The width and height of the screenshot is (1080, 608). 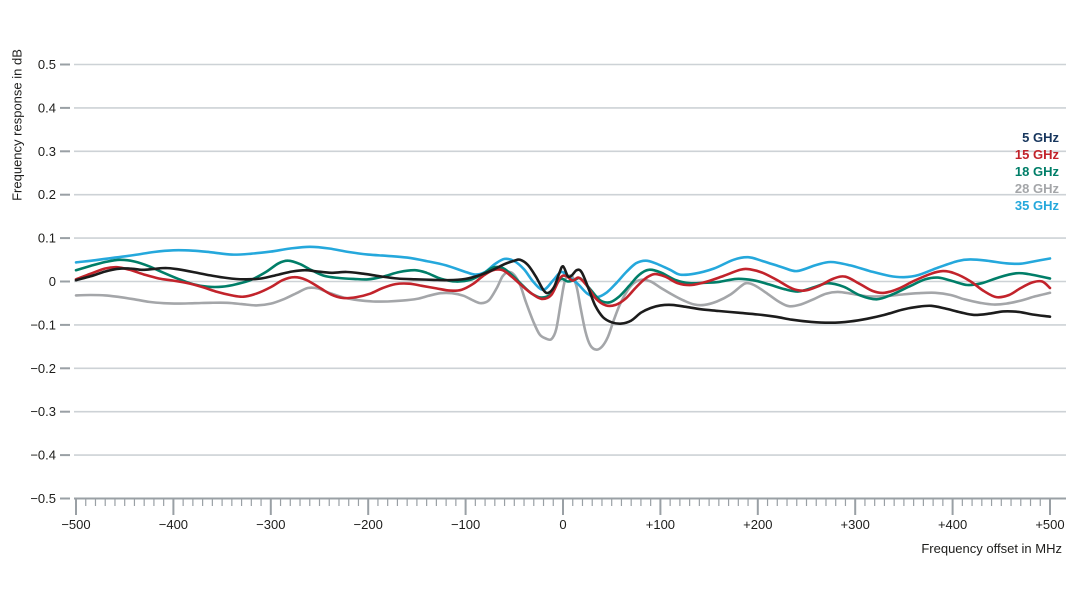 I want to click on legend-item-28ghz: 28 GHz, so click(x=1036, y=188).